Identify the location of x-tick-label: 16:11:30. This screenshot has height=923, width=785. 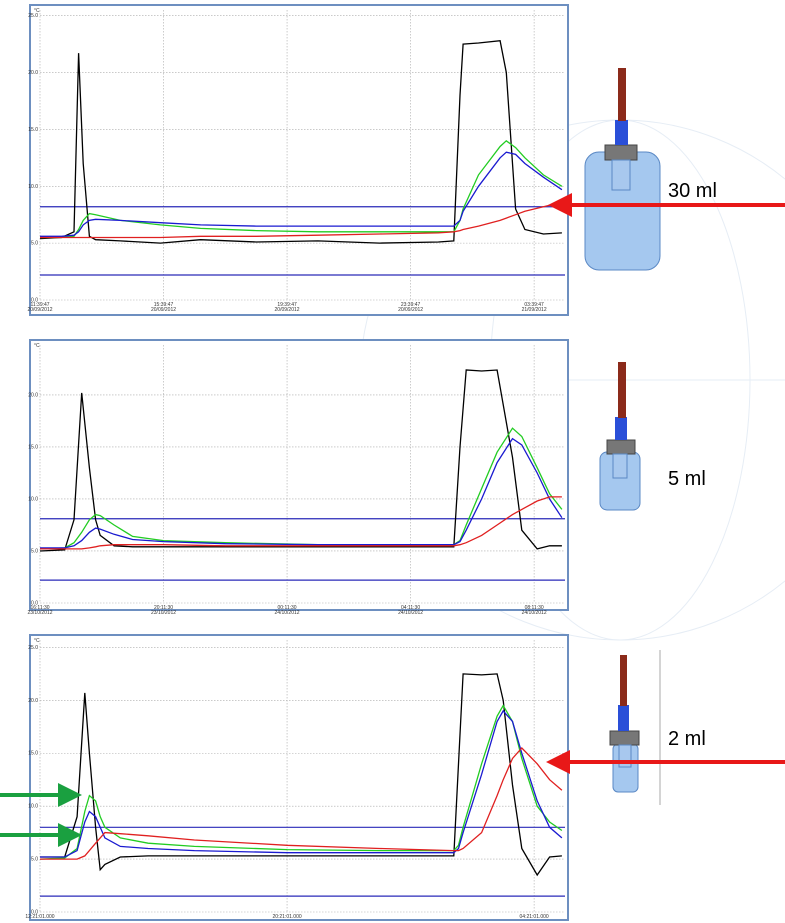
(39, 608).